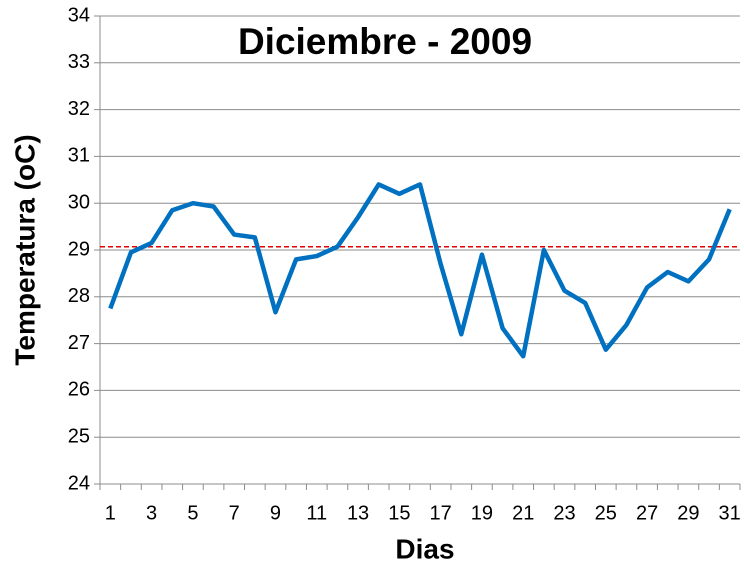 This screenshot has width=744, height=568. What do you see at coordinates (79, 62) in the screenshot?
I see `y-tick-label: 33` at bounding box center [79, 62].